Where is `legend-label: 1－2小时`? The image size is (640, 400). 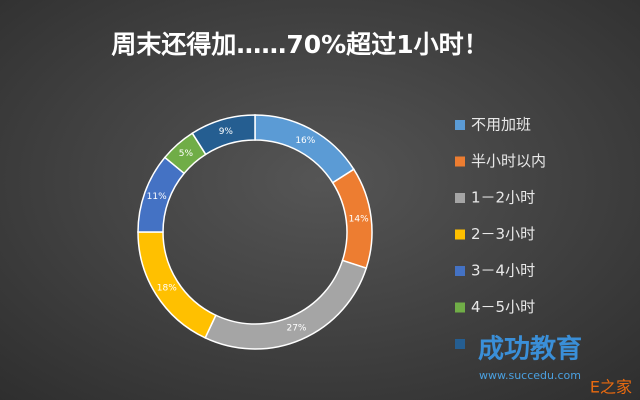
legend-label: 1－2小时 is located at coordinates (503, 198).